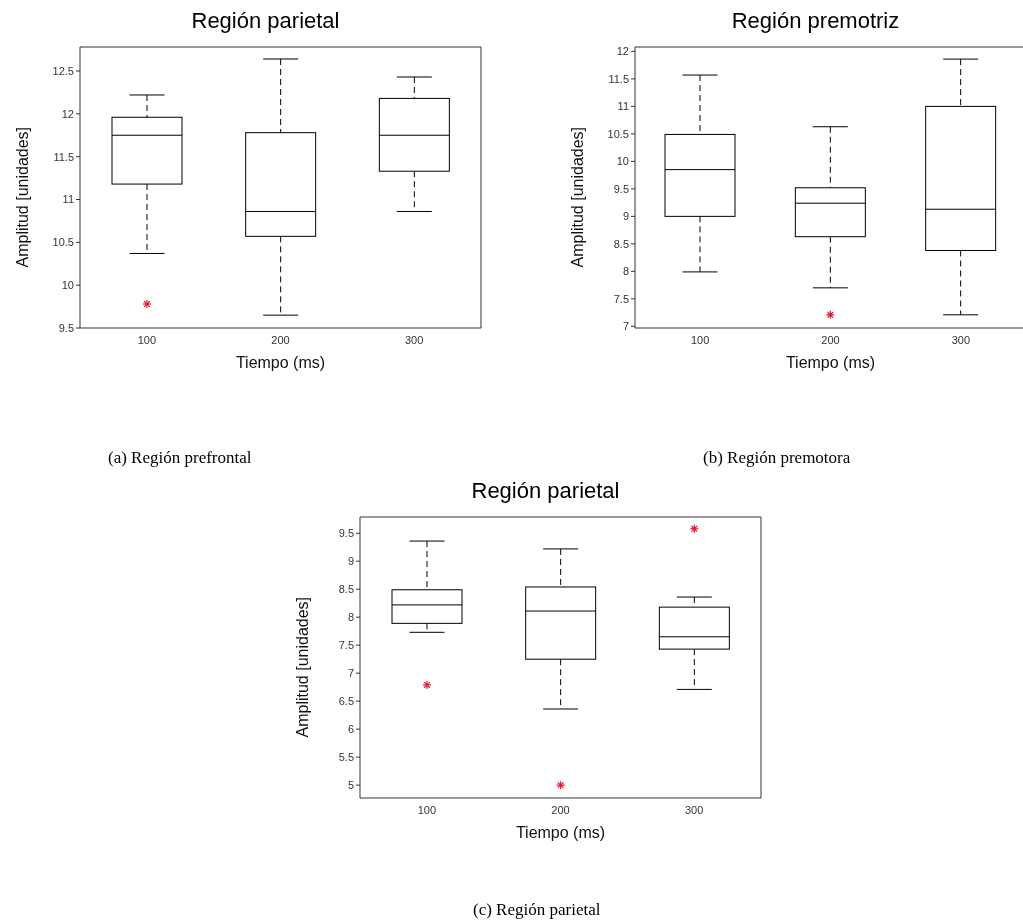 The height and width of the screenshot is (920, 1023). I want to click on y-tick-label: 5.5, so click(346, 757).